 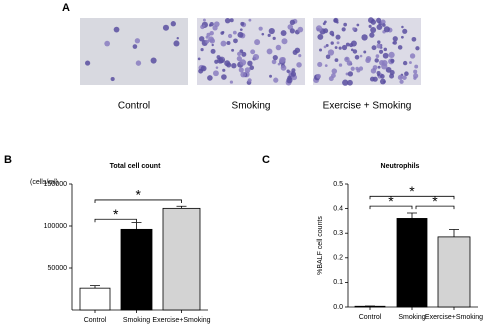 What do you see at coordinates (338, 184) in the screenshot?
I see `y-tick-label: 0.5` at bounding box center [338, 184].